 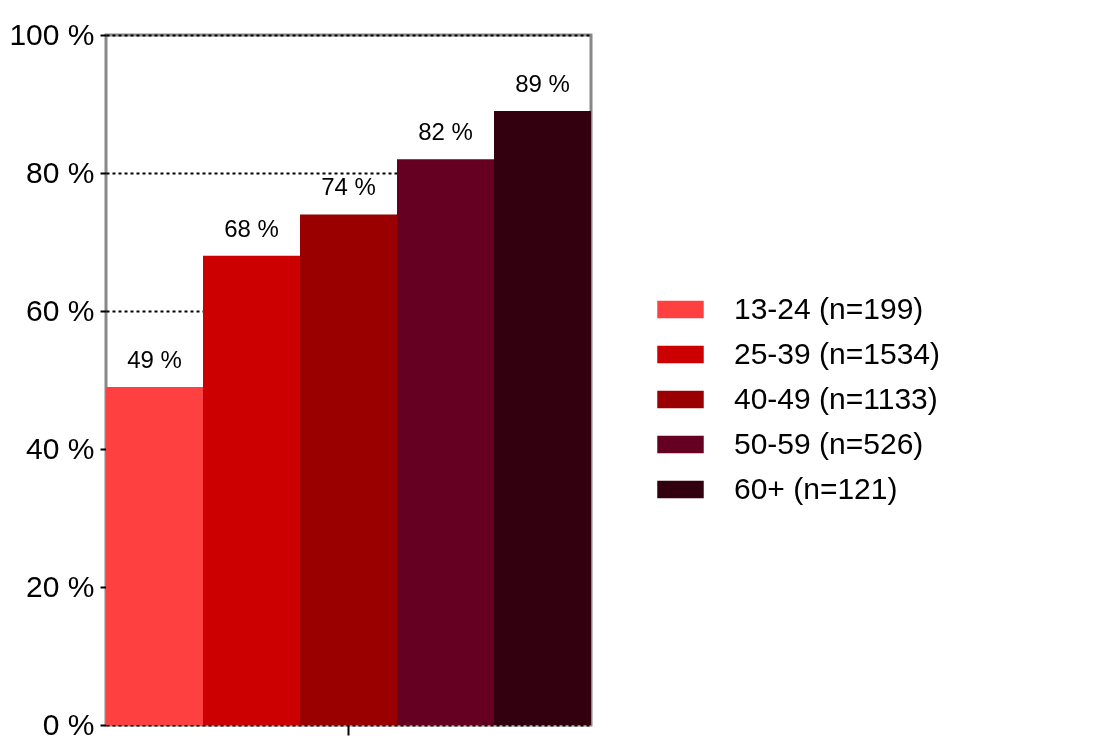 What do you see at coordinates (829, 443) in the screenshot?
I see `legend-label: 50-59 (n=526)` at bounding box center [829, 443].